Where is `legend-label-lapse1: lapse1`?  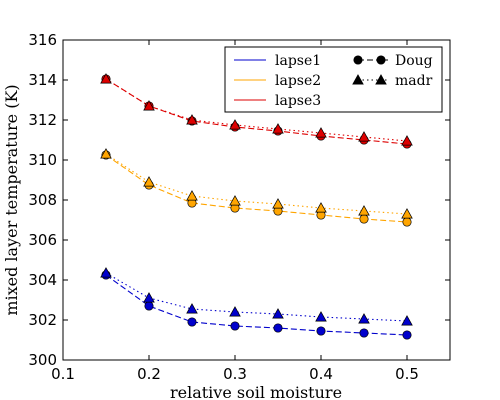
legend-label-lapse1: lapse1 is located at coordinates (298, 61).